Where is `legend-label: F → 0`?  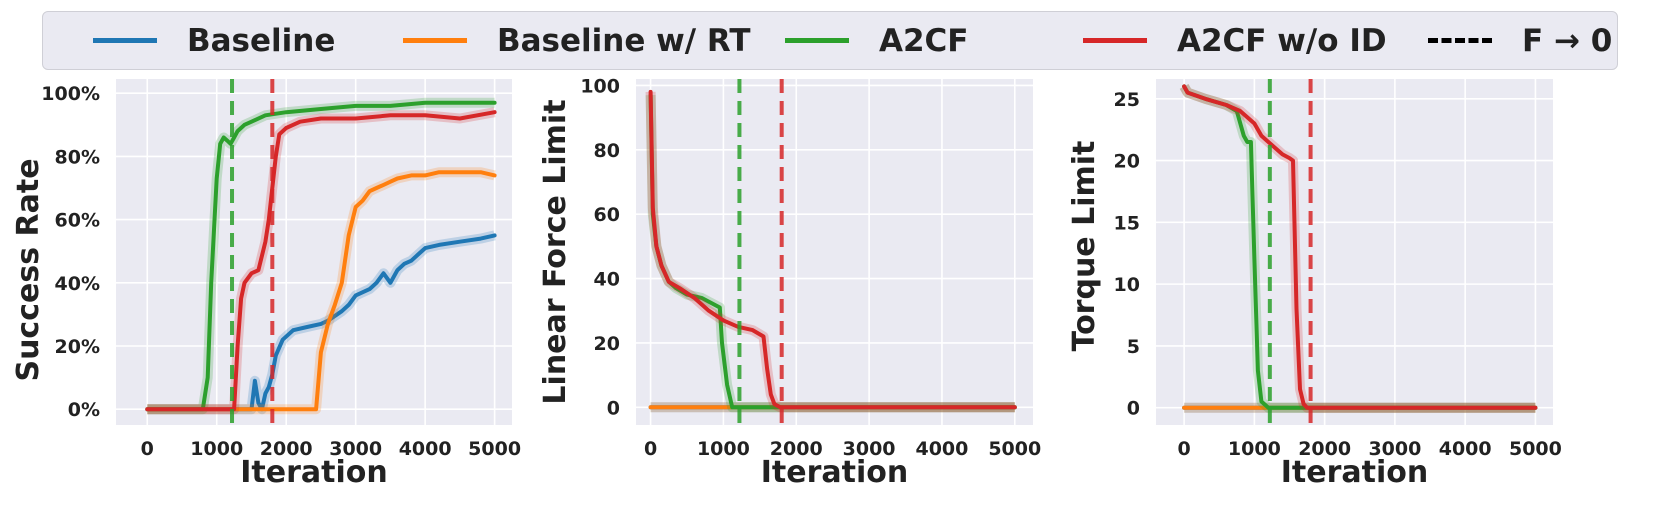
legend-label: F → 0 is located at coordinates (1567, 40).